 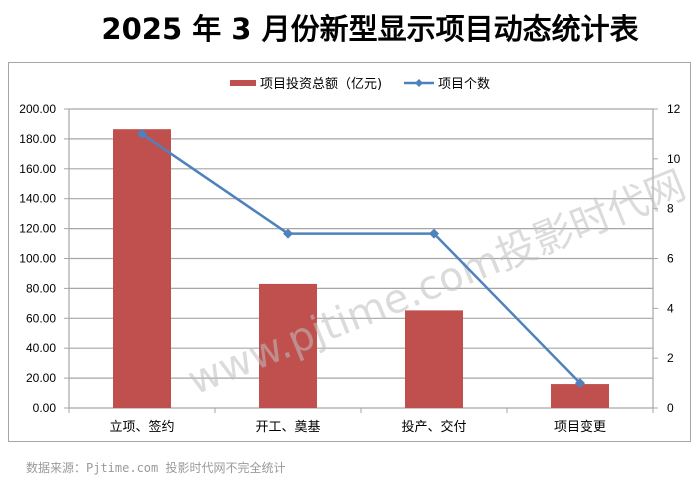 What do you see at coordinates (45, 408) in the screenshot?
I see `left-axis-tick-label: 0.00` at bounding box center [45, 408].